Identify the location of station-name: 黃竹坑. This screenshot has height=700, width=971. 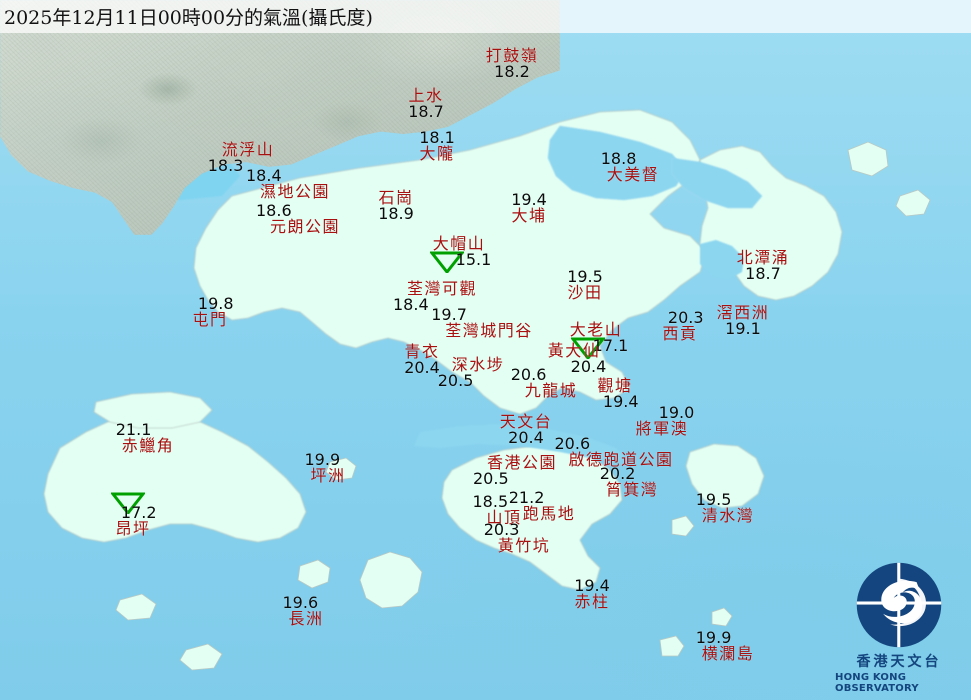
(524, 545).